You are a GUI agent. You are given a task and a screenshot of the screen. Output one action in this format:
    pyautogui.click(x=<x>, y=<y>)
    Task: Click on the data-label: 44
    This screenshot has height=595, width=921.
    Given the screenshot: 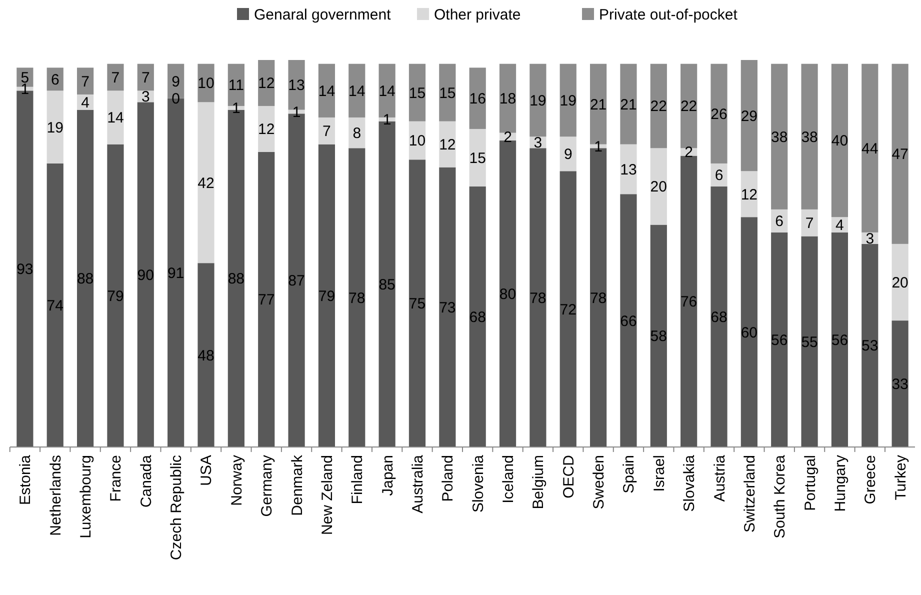 What is the action you would take?
    pyautogui.click(x=870, y=149)
    